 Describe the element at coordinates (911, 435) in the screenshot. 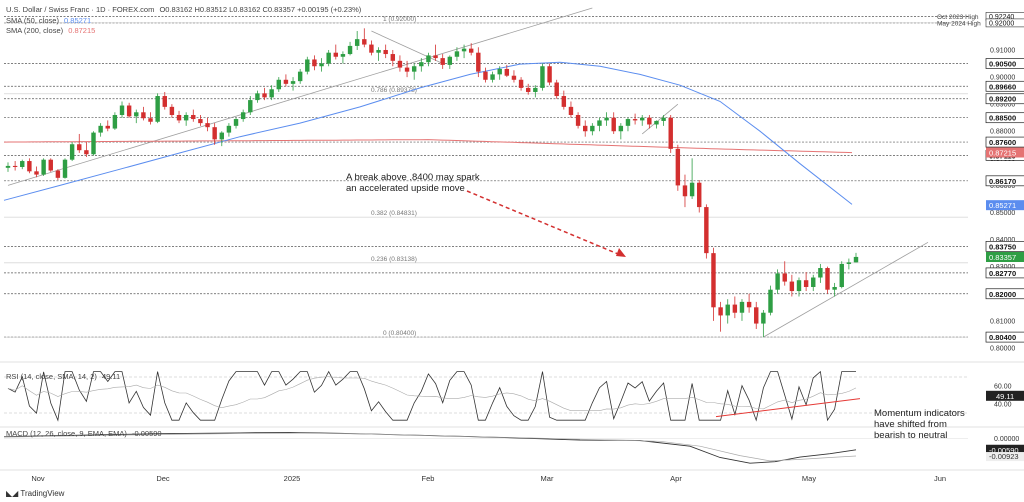

I see `momentum-annotation-line3: bearish to neutral` at that location.